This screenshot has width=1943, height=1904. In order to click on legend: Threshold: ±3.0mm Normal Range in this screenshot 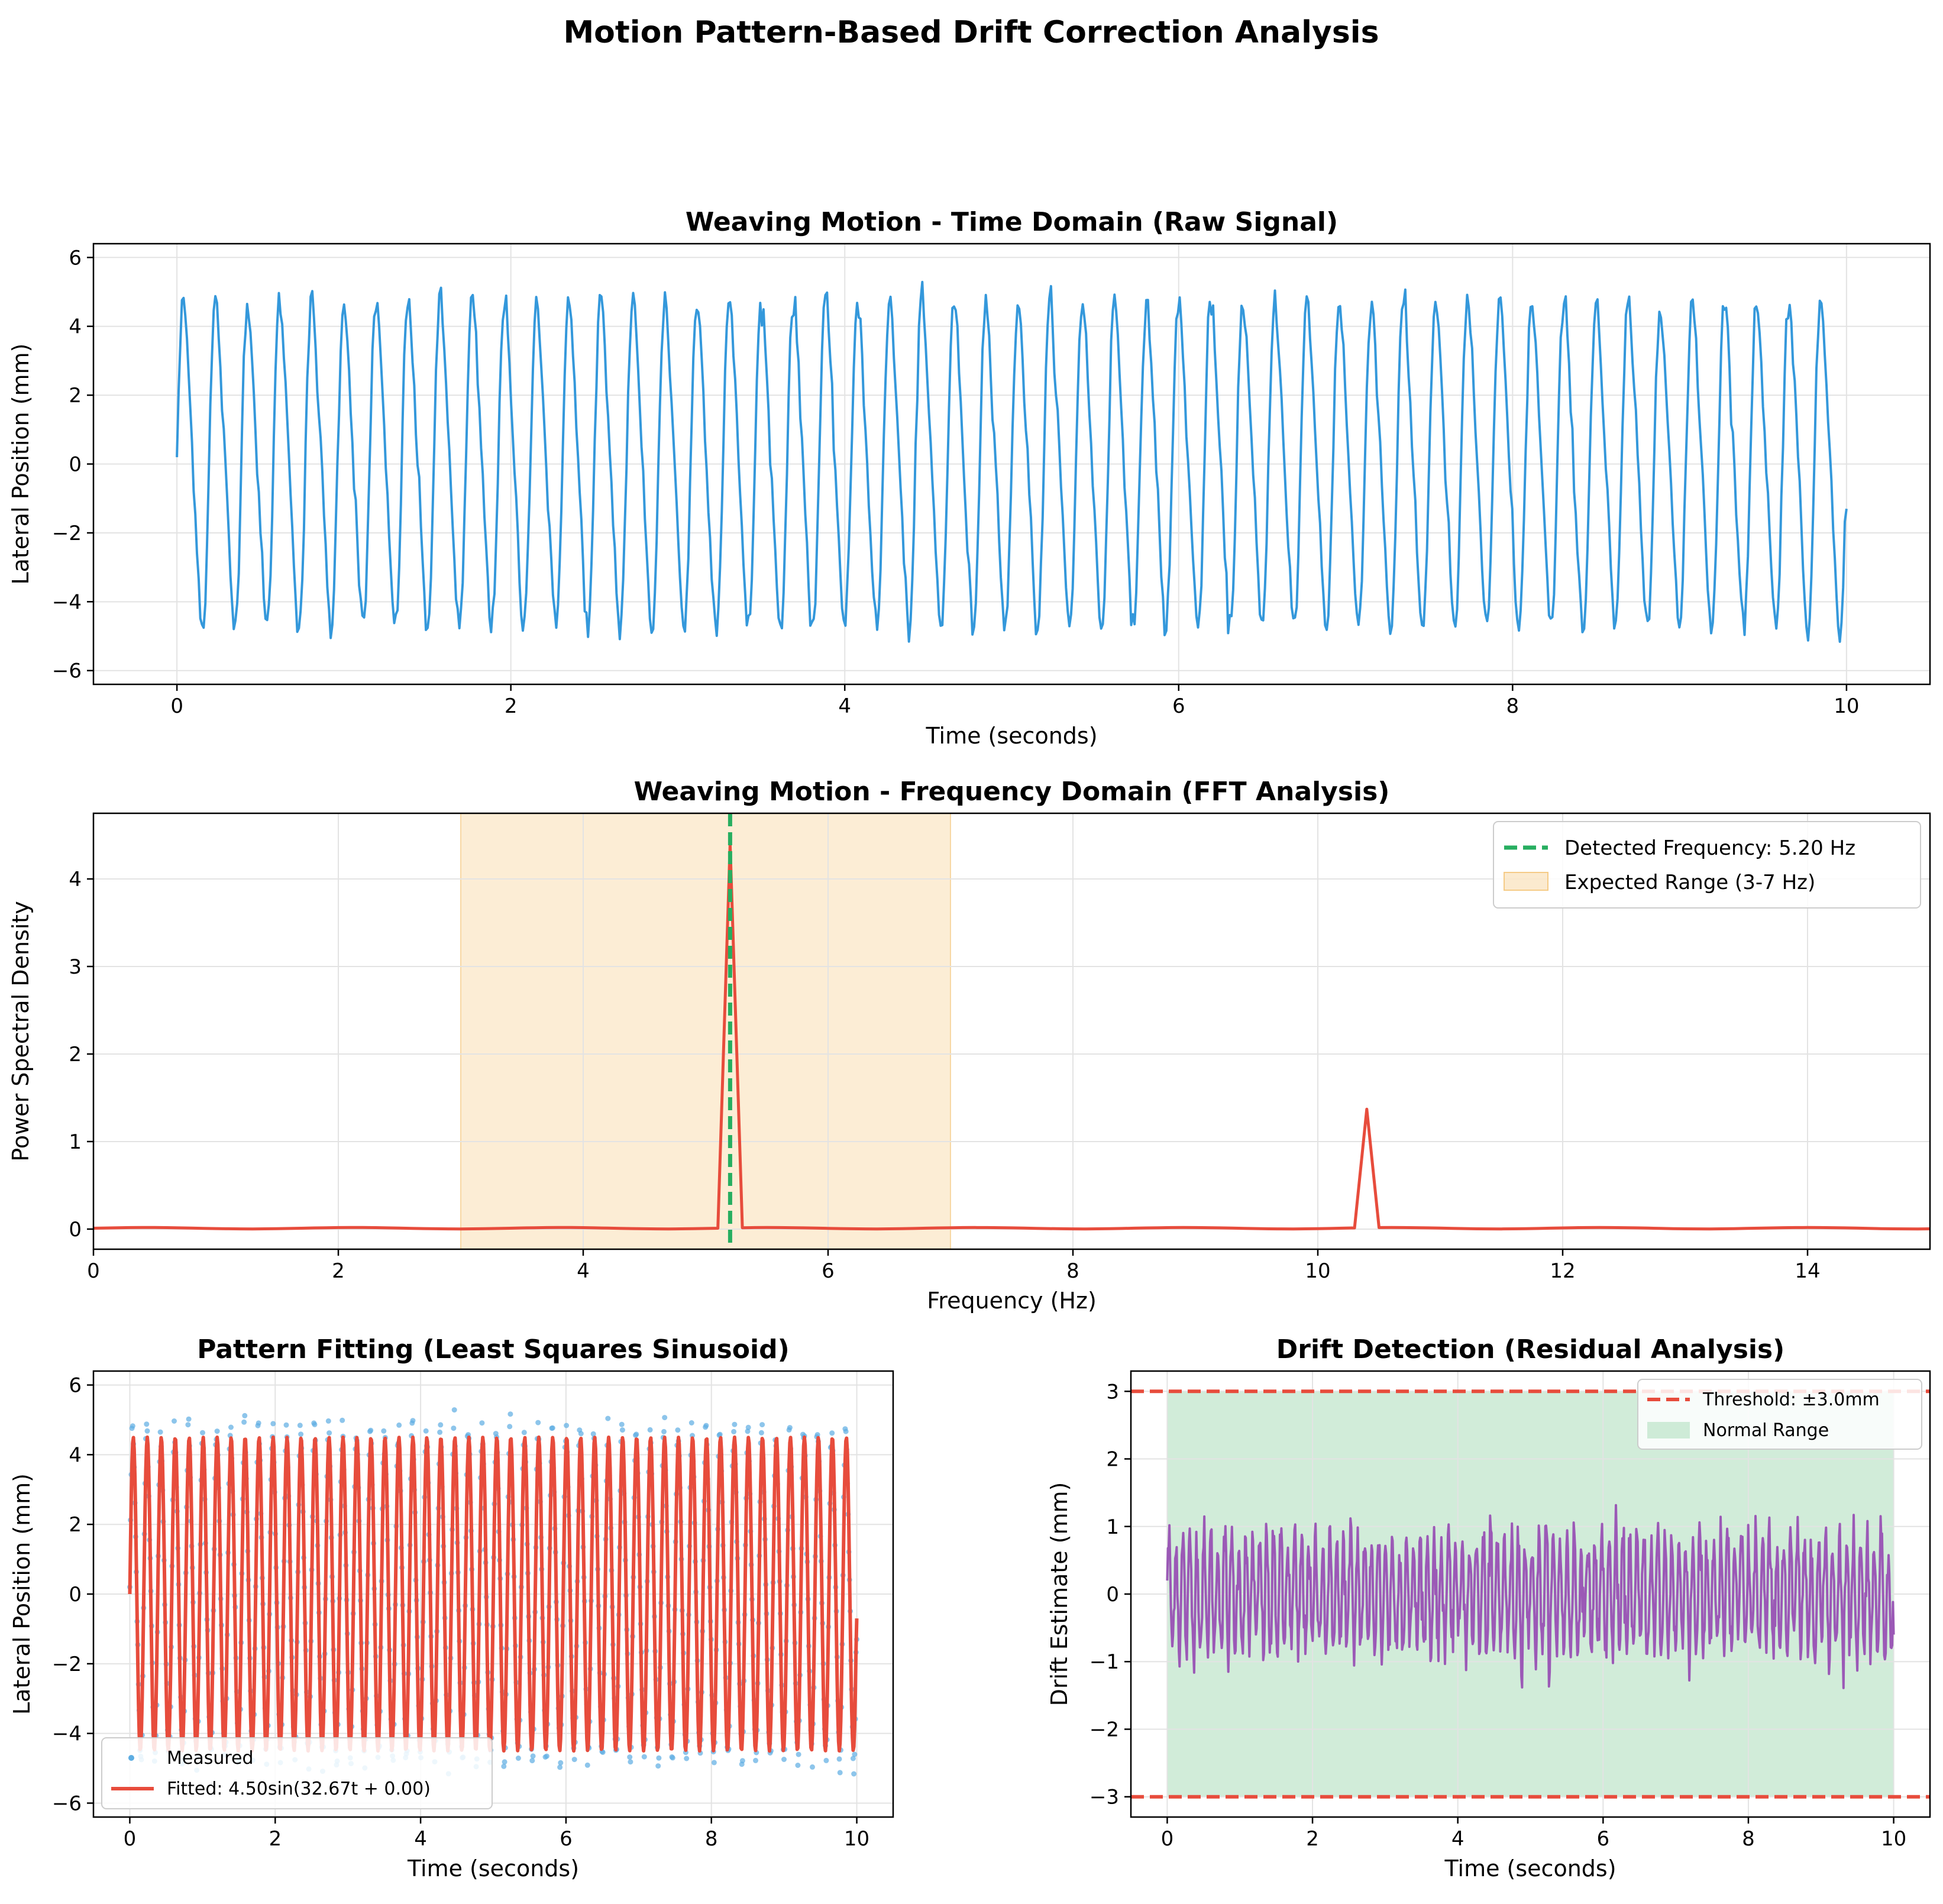, I will do `click(1779, 1414)`.